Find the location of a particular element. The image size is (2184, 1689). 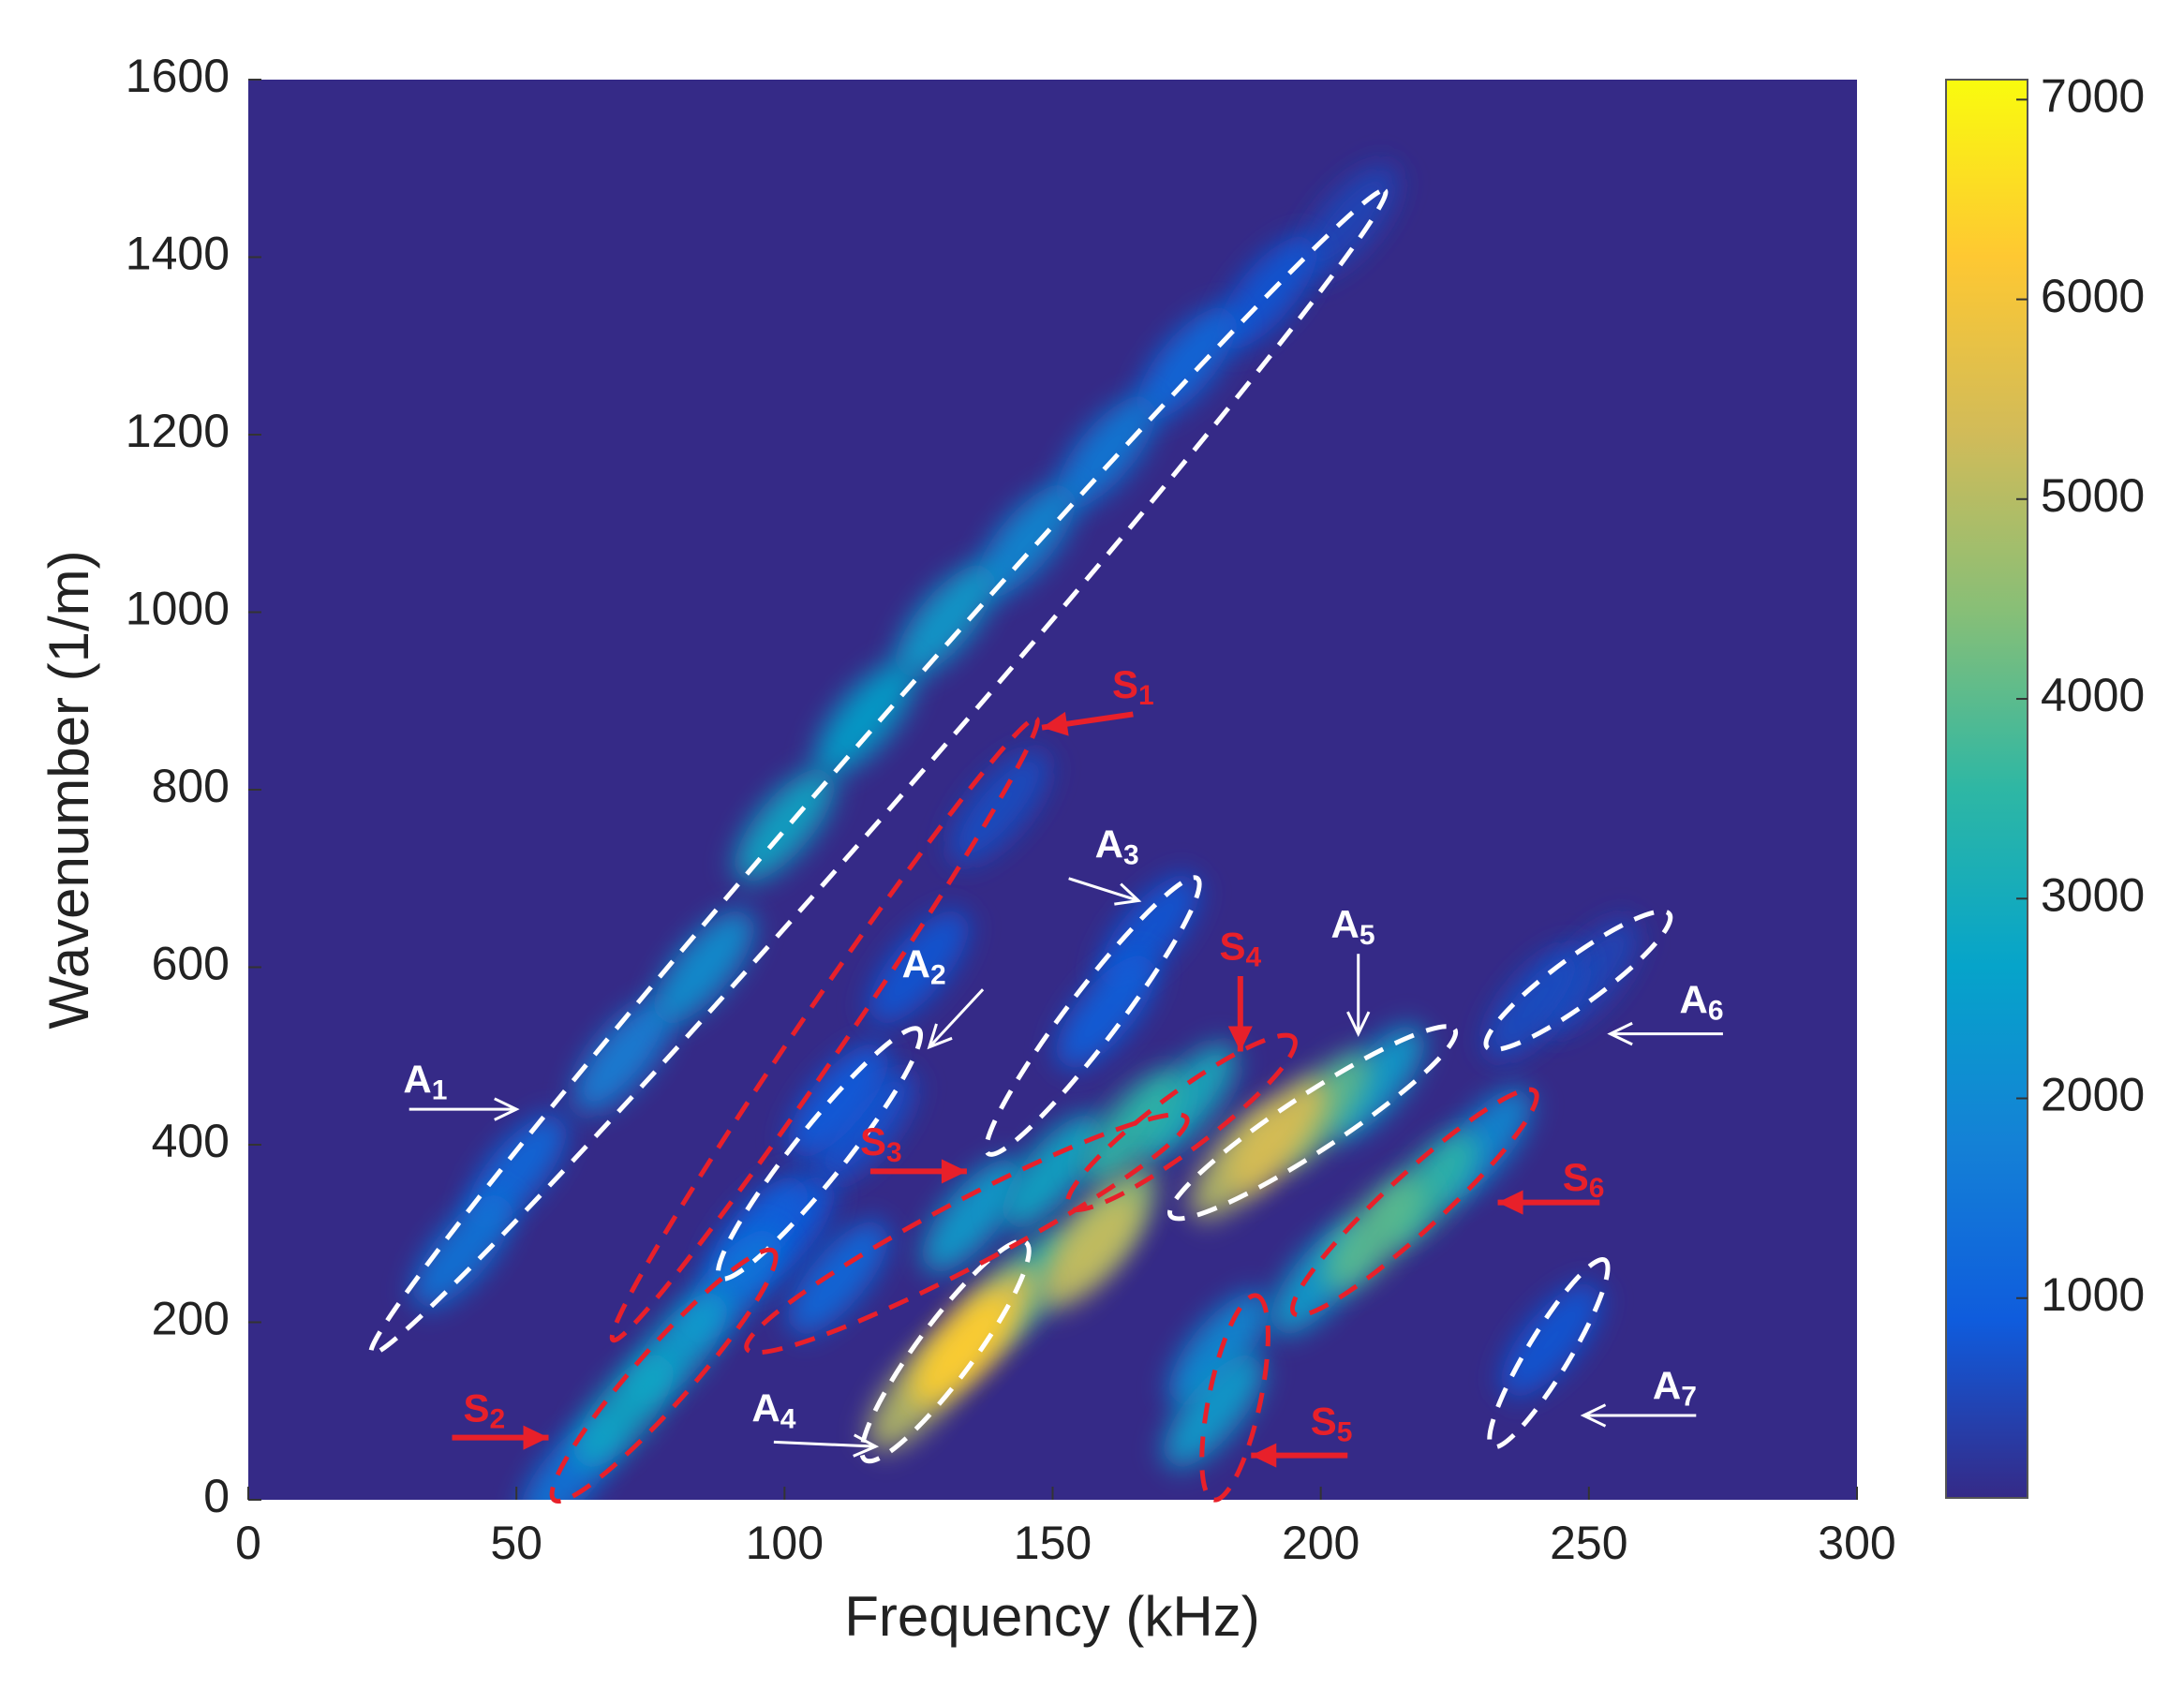

colorbar-tick-label: 4000 is located at coordinates (2093, 695).